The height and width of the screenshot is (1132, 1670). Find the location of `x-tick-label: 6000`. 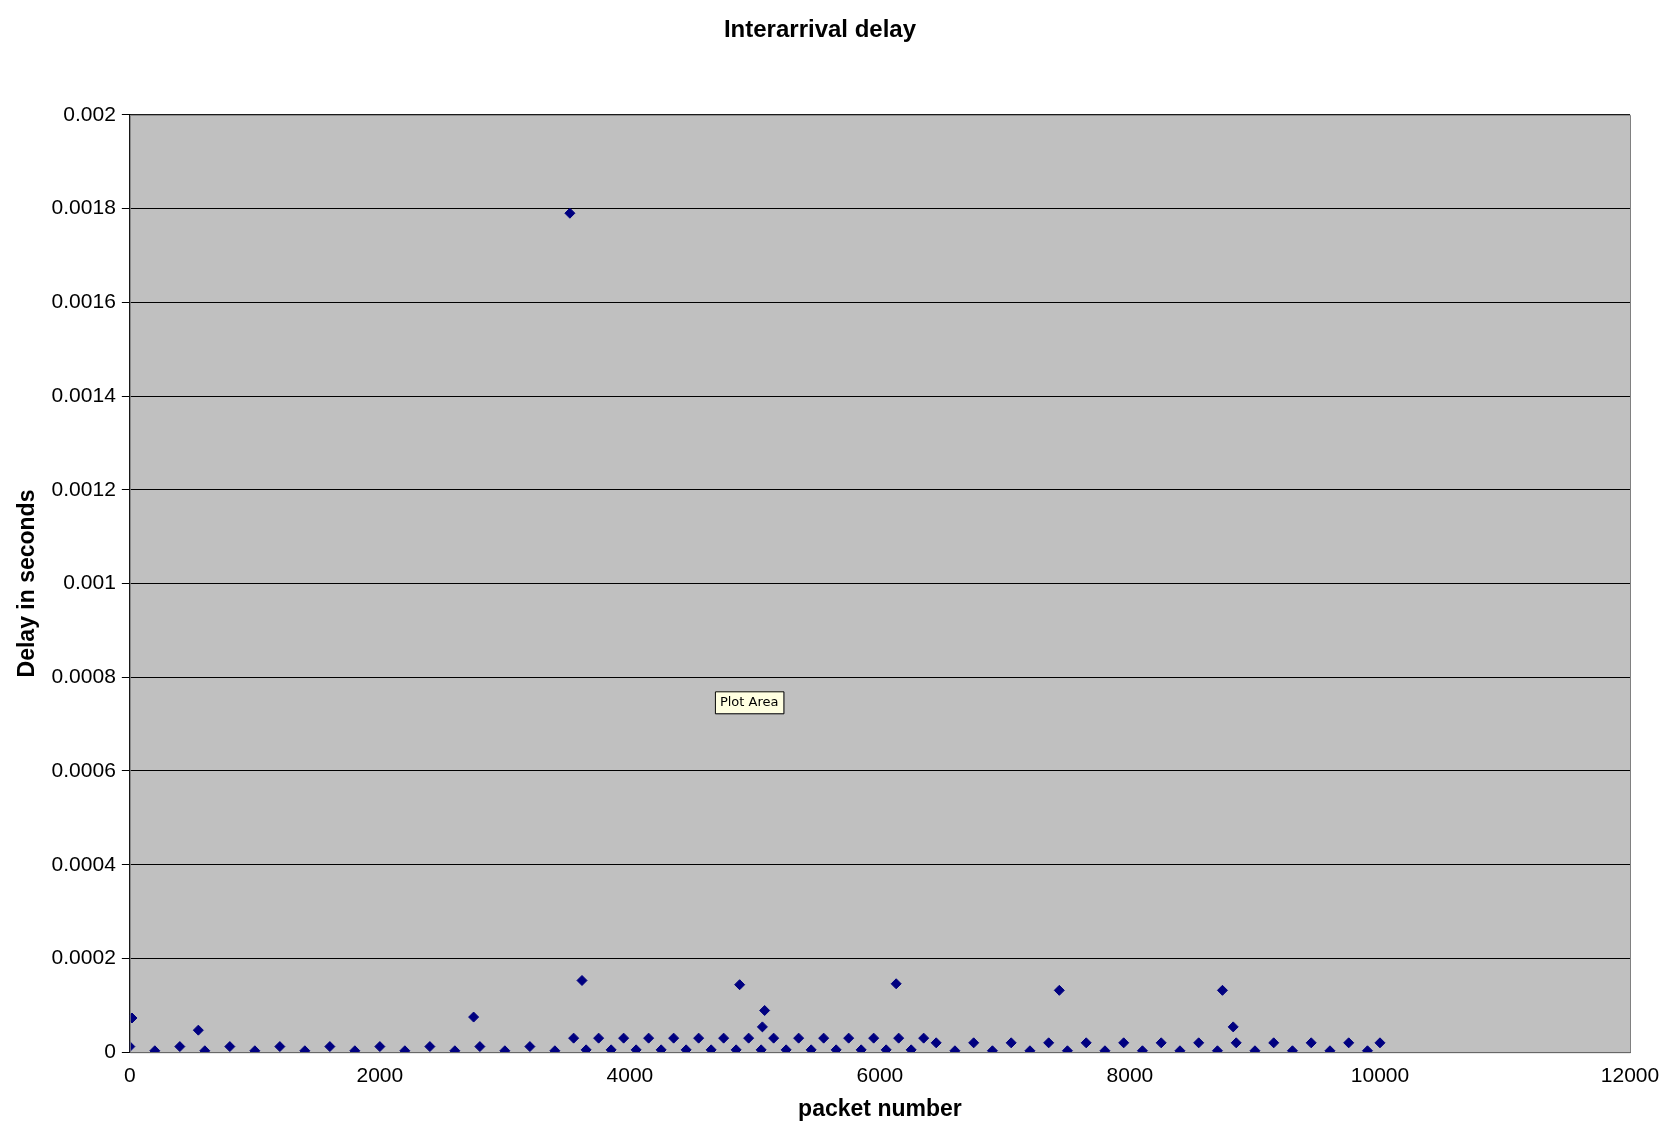

x-tick-label: 6000 is located at coordinates (880, 1074).